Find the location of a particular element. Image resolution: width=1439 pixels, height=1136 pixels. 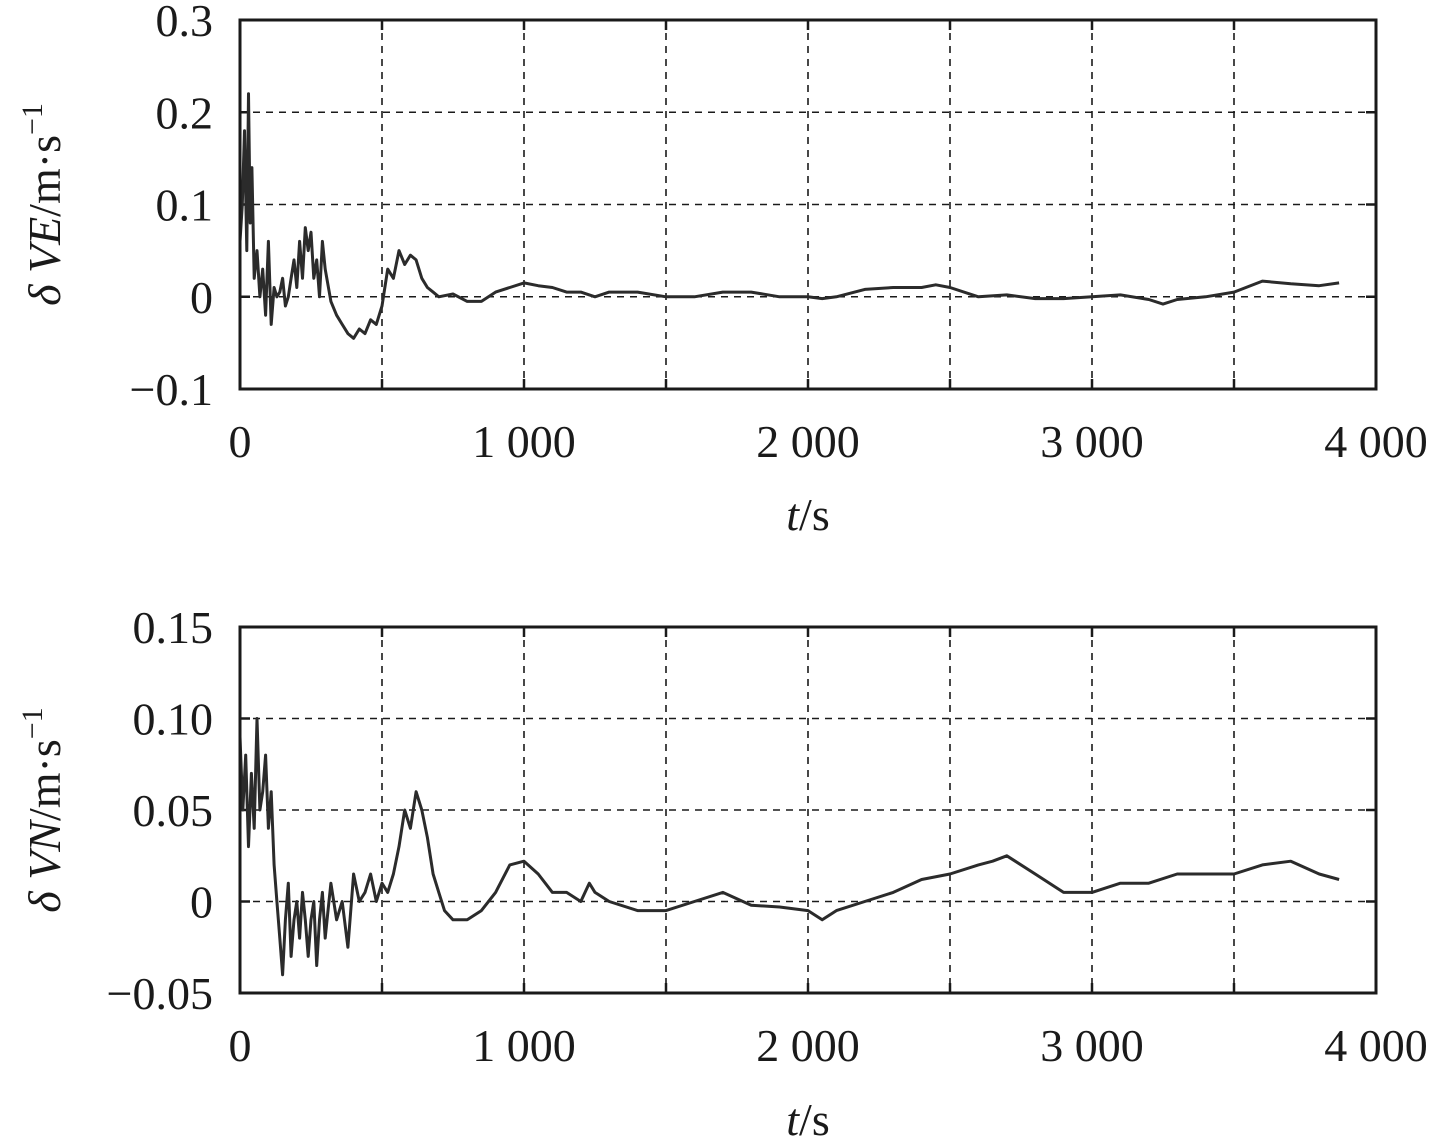

y-tick-label: 0.10 is located at coordinates (173, 719).